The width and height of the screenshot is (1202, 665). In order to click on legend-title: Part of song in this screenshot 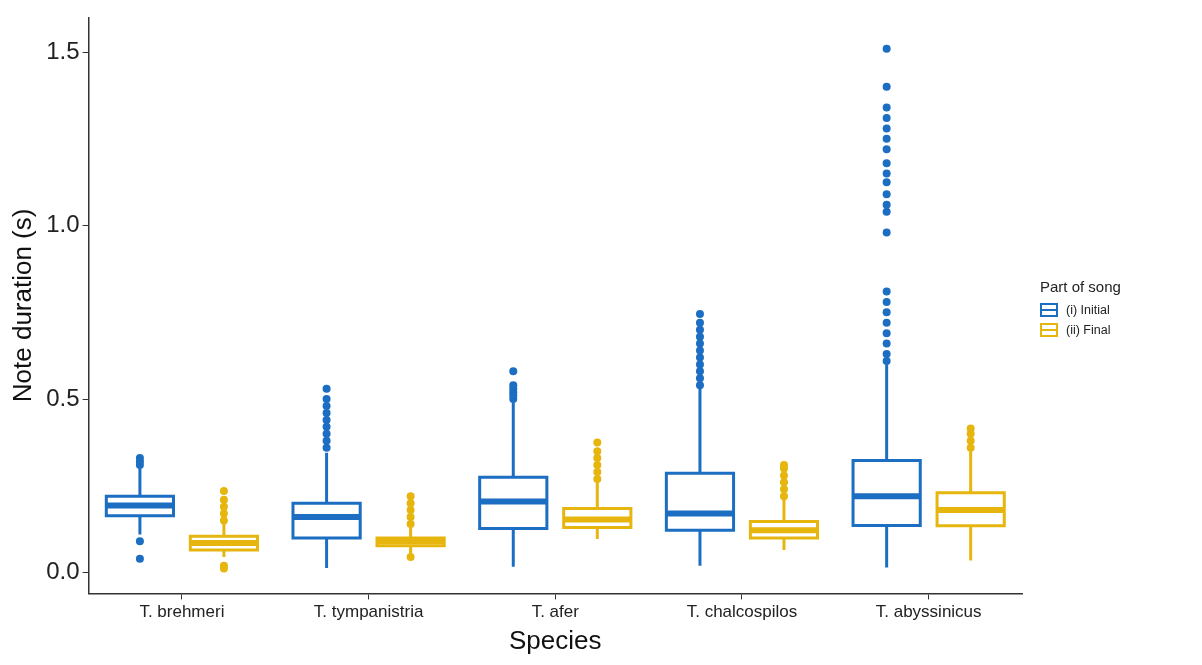, I will do `click(1080, 286)`.